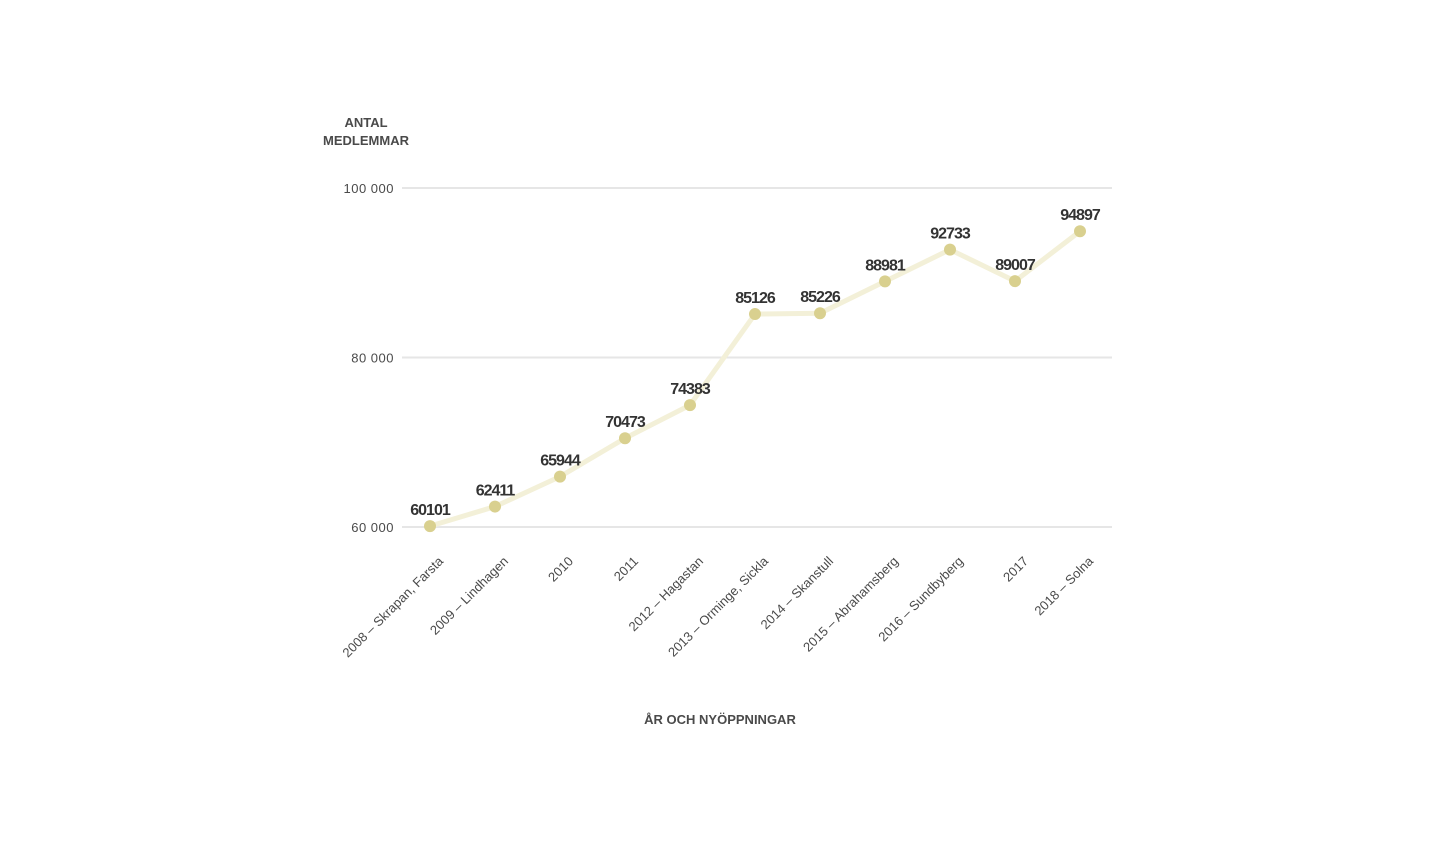 This screenshot has height=849, width=1440. What do you see at coordinates (430, 510) in the screenshot?
I see `data-label: 60101` at bounding box center [430, 510].